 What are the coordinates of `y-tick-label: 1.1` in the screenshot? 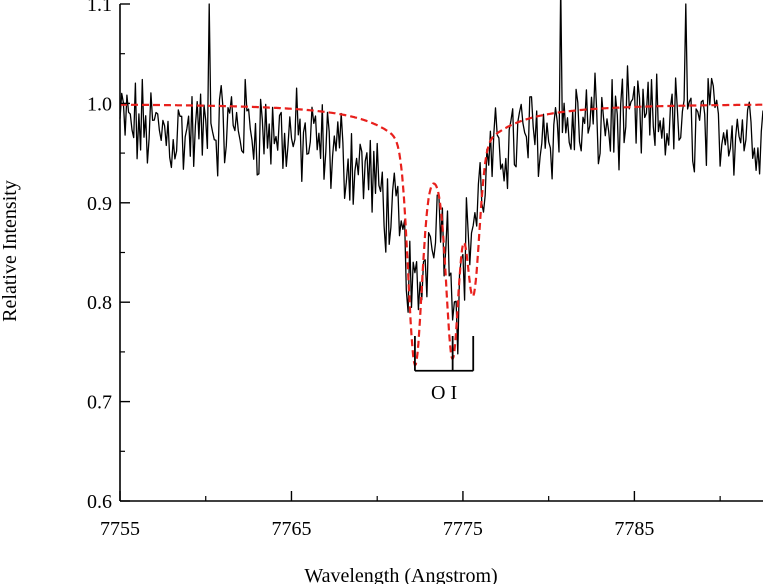 It's located at (99, 8).